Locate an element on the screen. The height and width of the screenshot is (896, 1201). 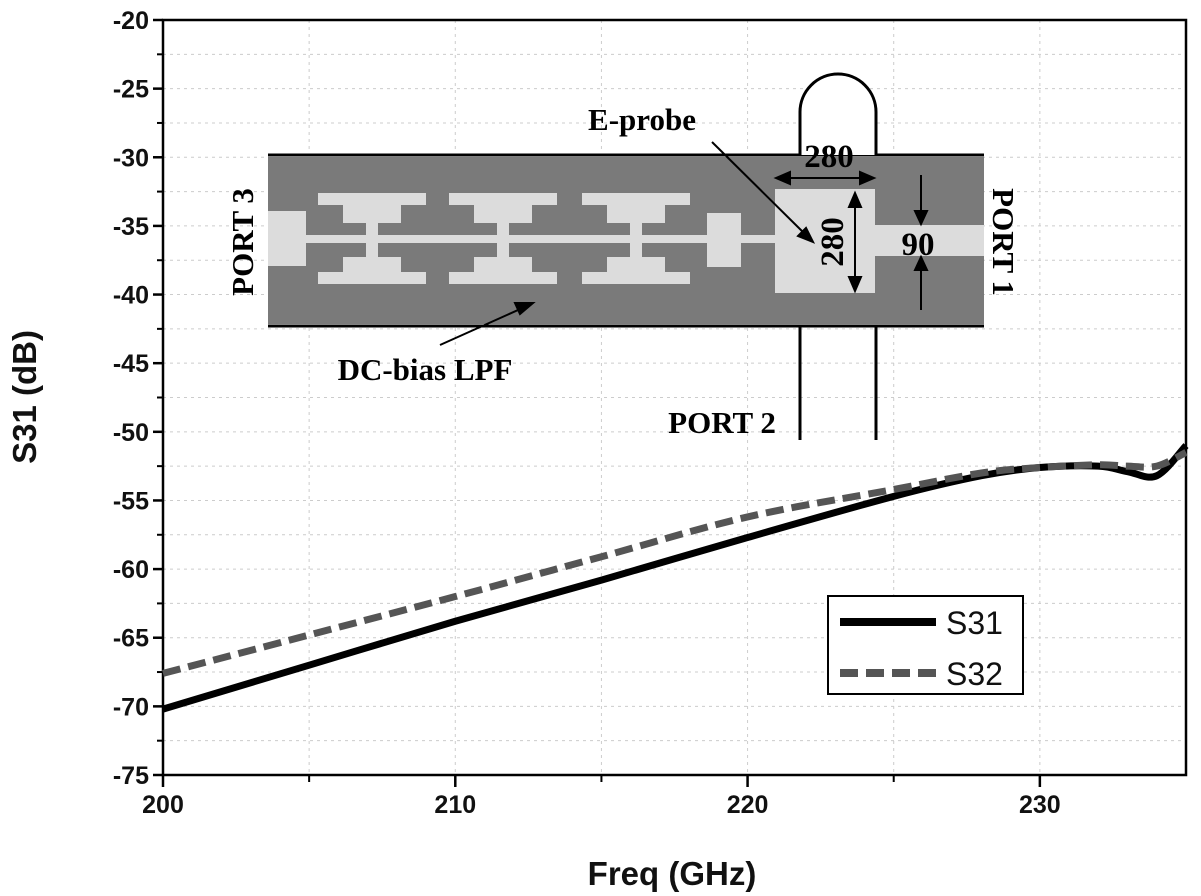
backshort-cavity is located at coordinates (838, 113).